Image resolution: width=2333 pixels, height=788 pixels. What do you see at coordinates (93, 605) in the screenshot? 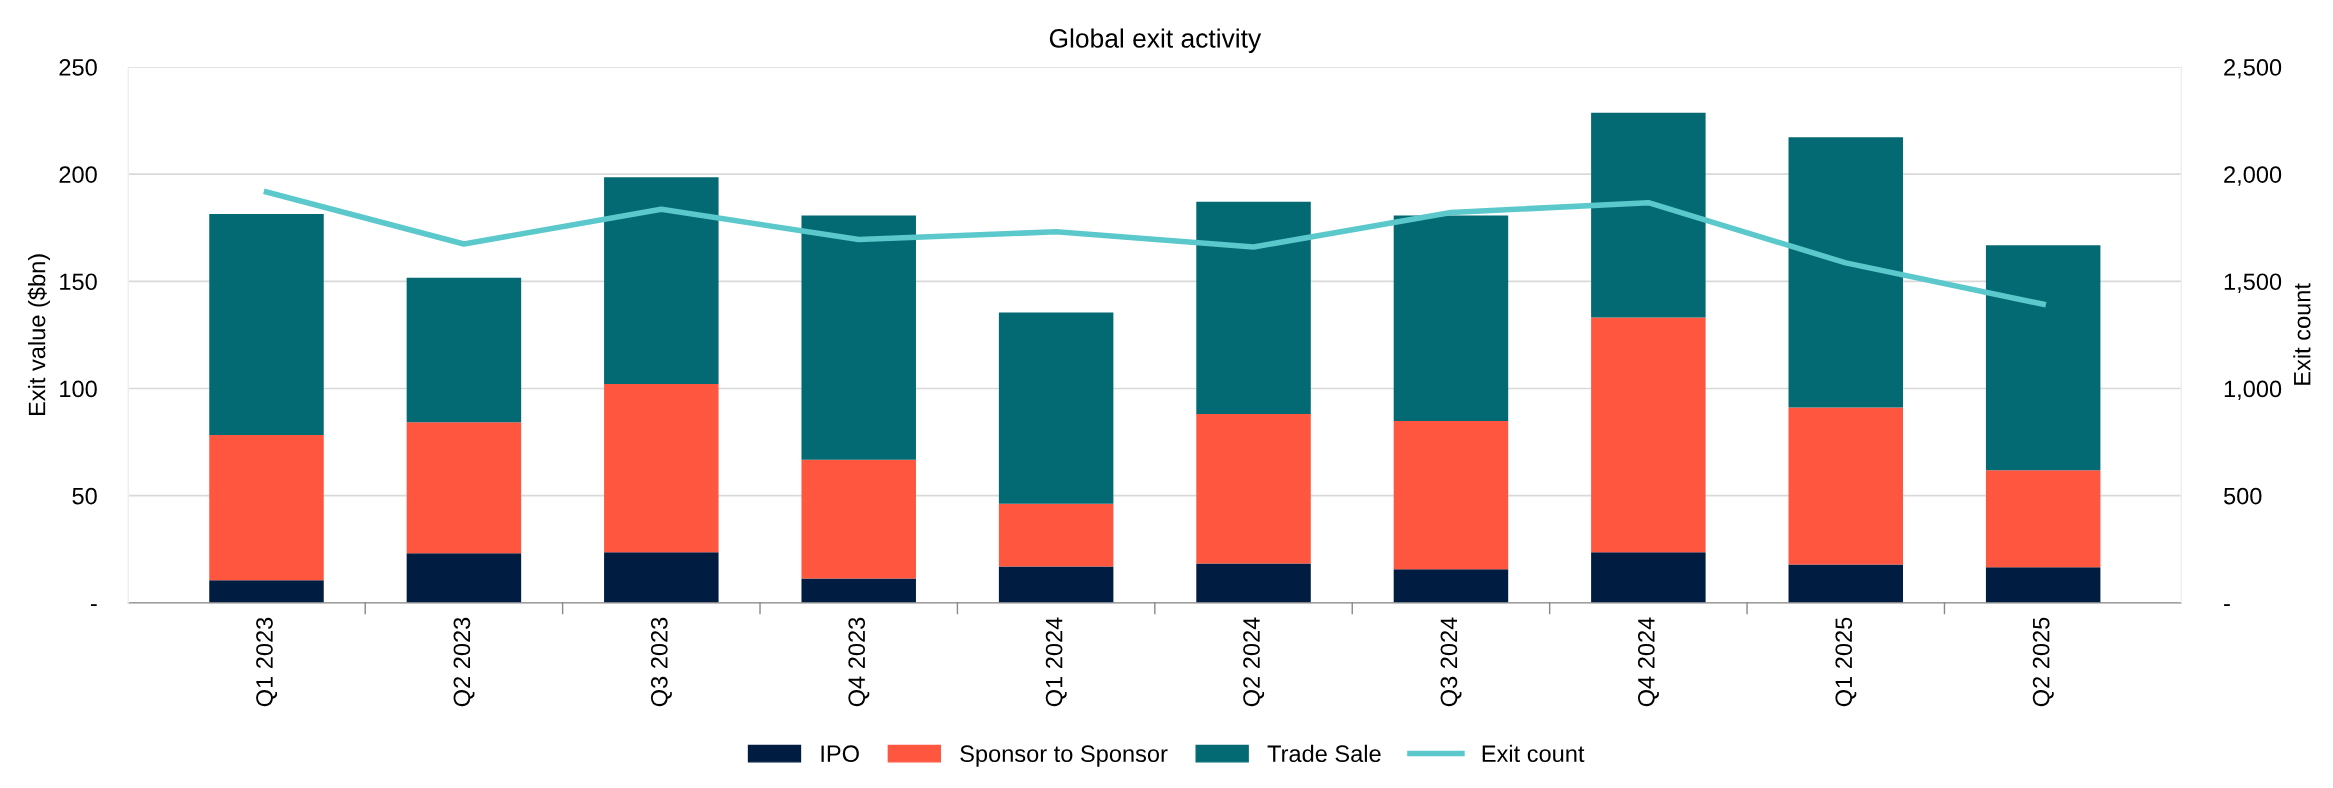
I see `y-tick-label: -` at bounding box center [93, 605].